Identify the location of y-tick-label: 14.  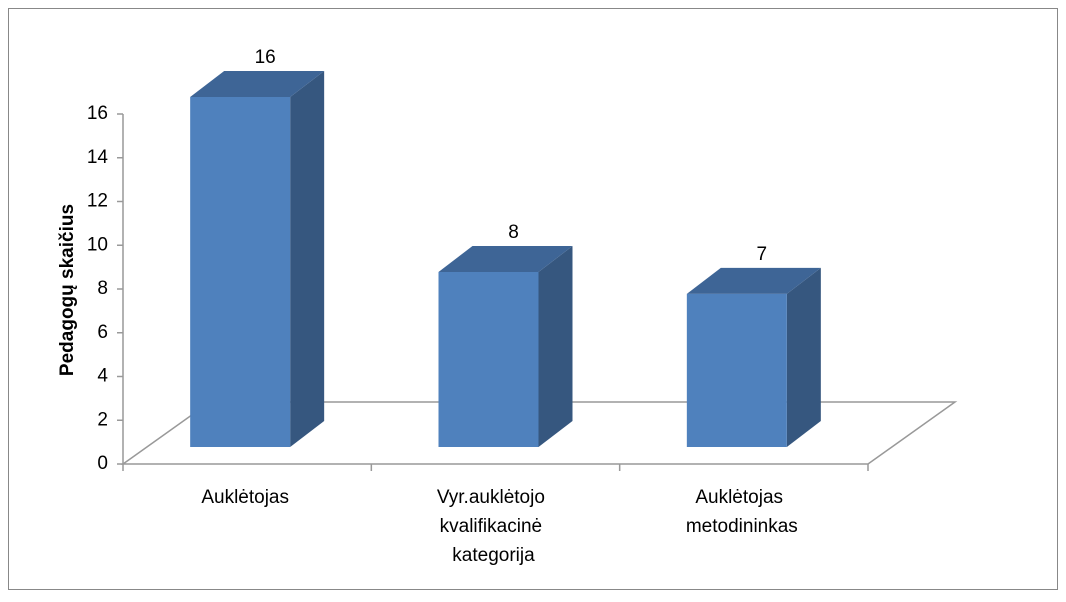
(98, 157).